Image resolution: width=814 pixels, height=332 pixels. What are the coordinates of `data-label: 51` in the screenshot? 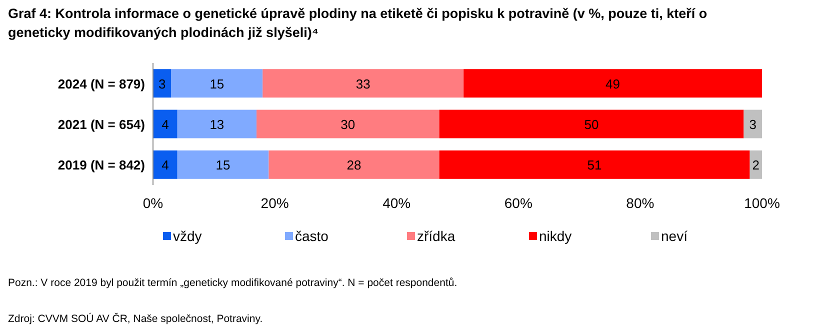 It's located at (594, 165).